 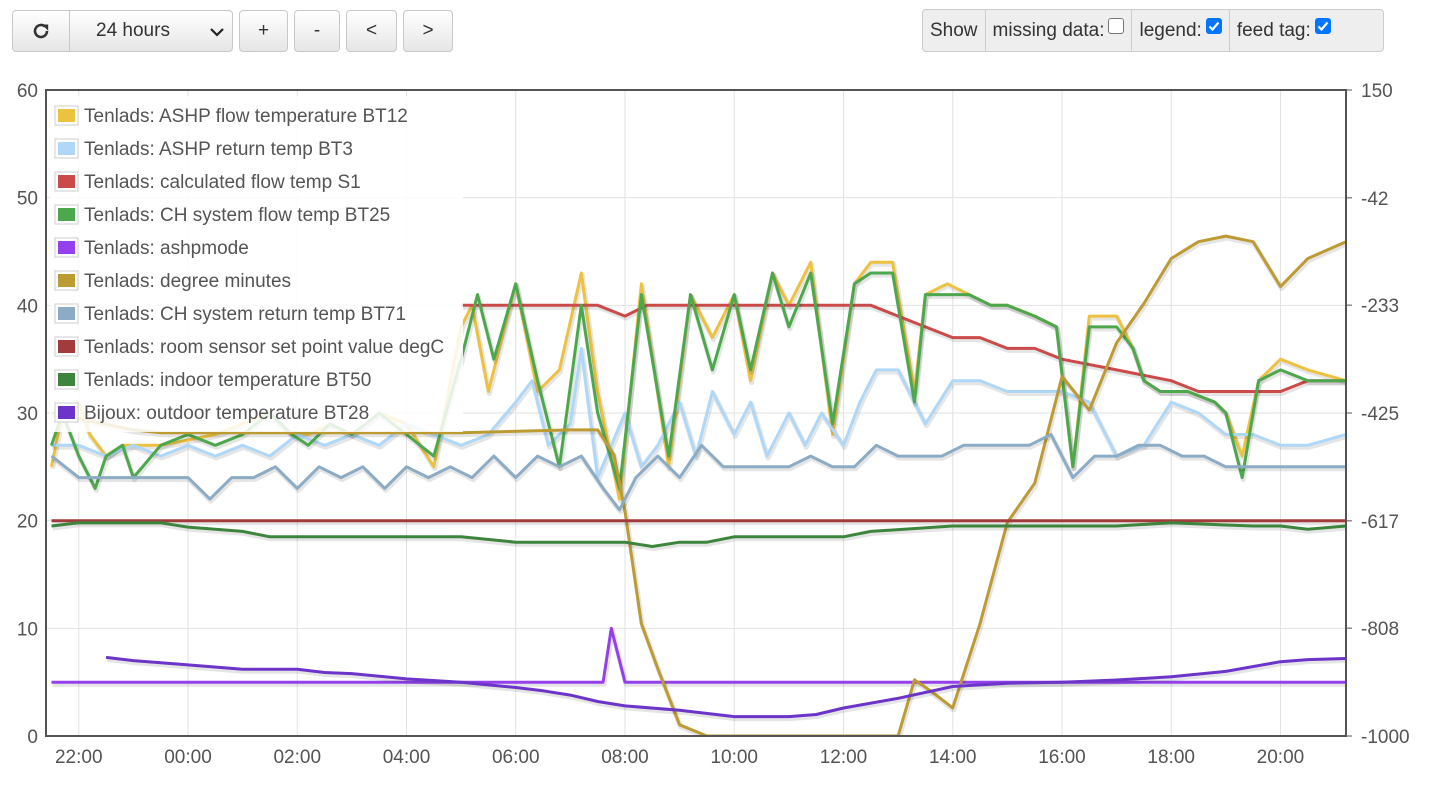 I want to click on zoom-in-button: +, so click(x=263, y=31).